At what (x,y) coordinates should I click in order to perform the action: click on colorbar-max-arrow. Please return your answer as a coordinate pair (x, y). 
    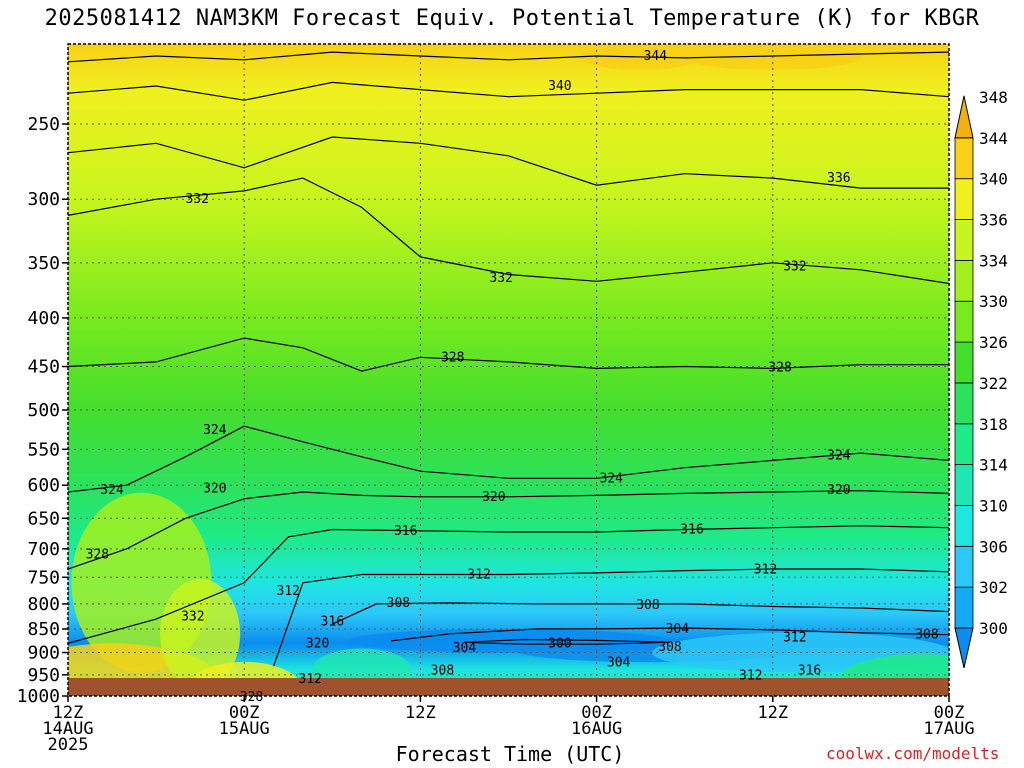
    Looking at the image, I should click on (964, 117).